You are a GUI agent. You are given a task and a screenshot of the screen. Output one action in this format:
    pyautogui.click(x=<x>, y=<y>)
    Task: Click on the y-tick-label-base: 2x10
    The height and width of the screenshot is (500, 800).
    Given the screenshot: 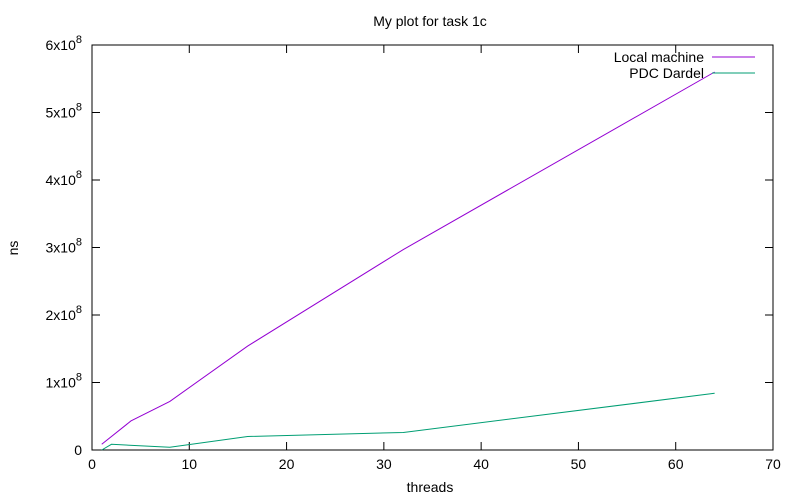 What is the action you would take?
    pyautogui.click(x=61, y=315)
    